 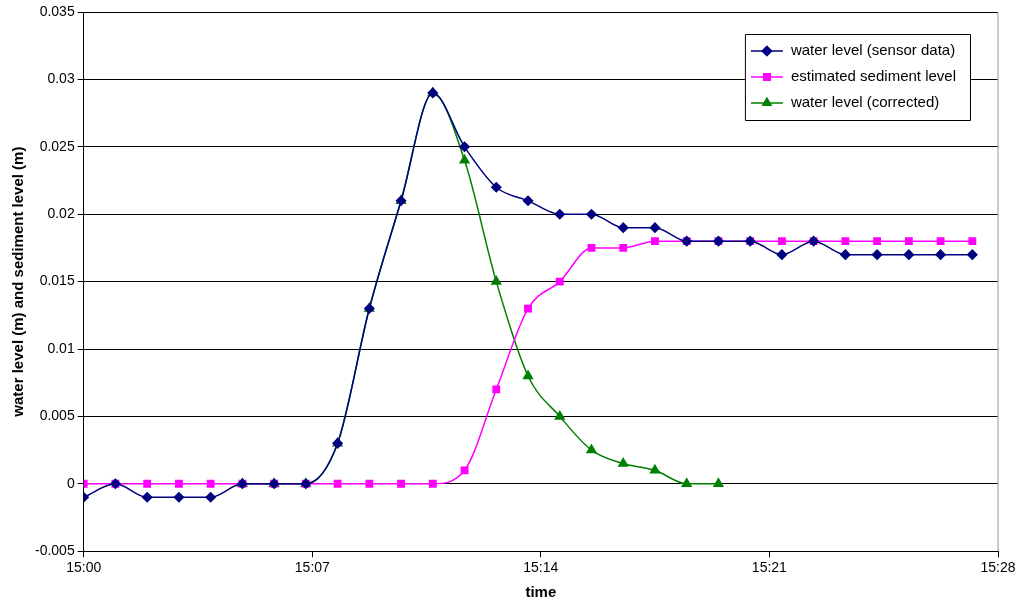 What do you see at coordinates (541, 567) in the screenshot?
I see `x-tick-label: 15:14` at bounding box center [541, 567].